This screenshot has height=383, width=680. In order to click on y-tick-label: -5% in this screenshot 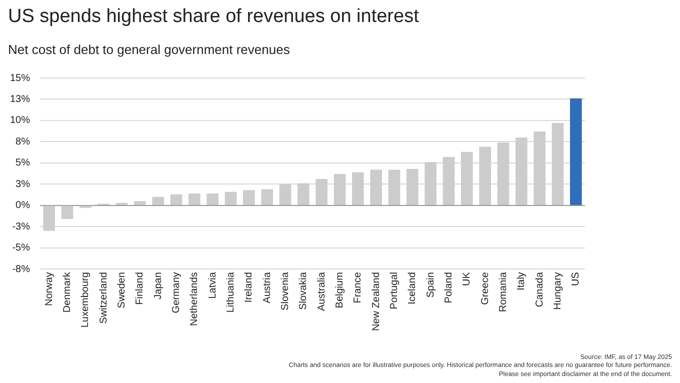, I will do `click(21, 248)`.